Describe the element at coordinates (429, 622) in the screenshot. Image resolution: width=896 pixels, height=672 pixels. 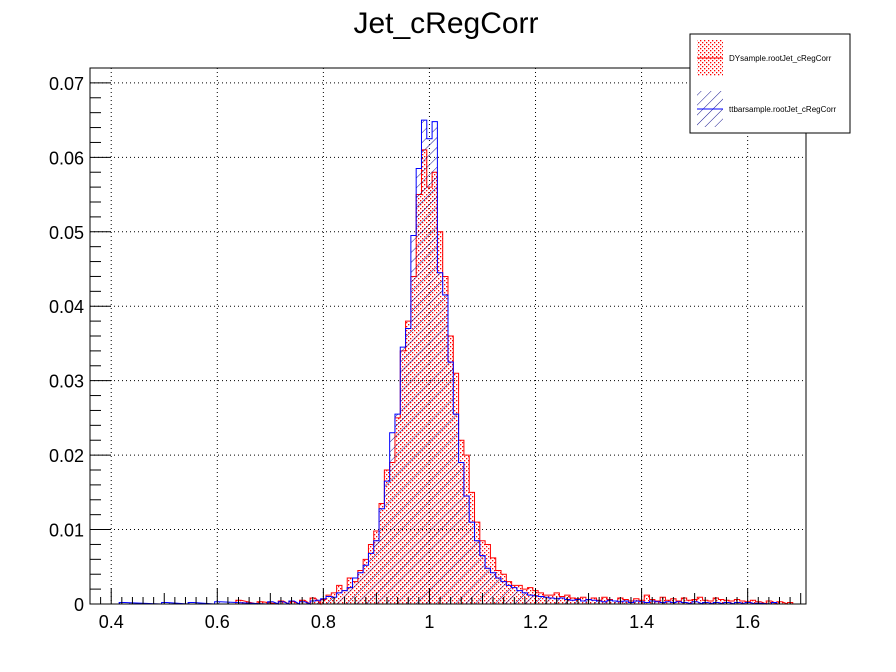
I see `x-tick-label: 1` at that location.